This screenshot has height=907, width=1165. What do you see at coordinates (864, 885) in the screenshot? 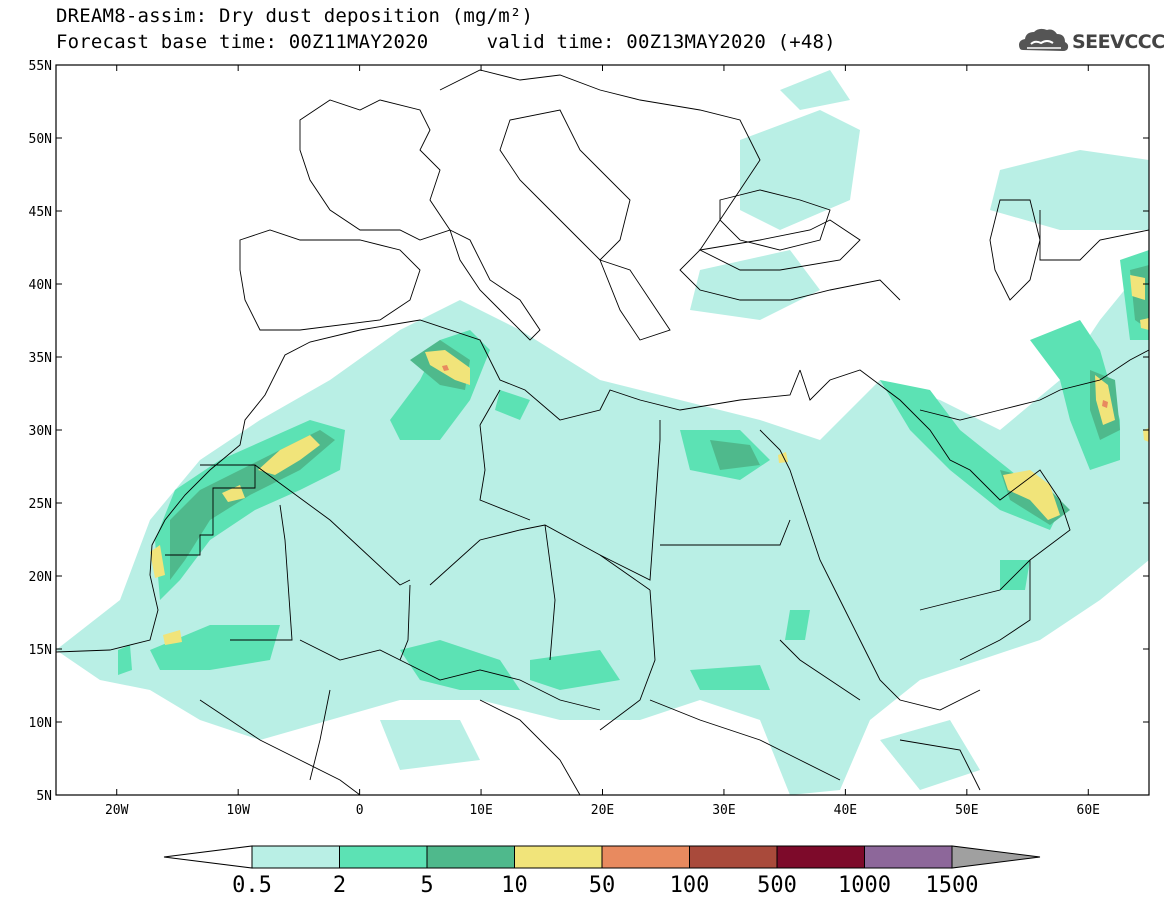
I see `colorbar-level-label: 1000` at bounding box center [864, 885].